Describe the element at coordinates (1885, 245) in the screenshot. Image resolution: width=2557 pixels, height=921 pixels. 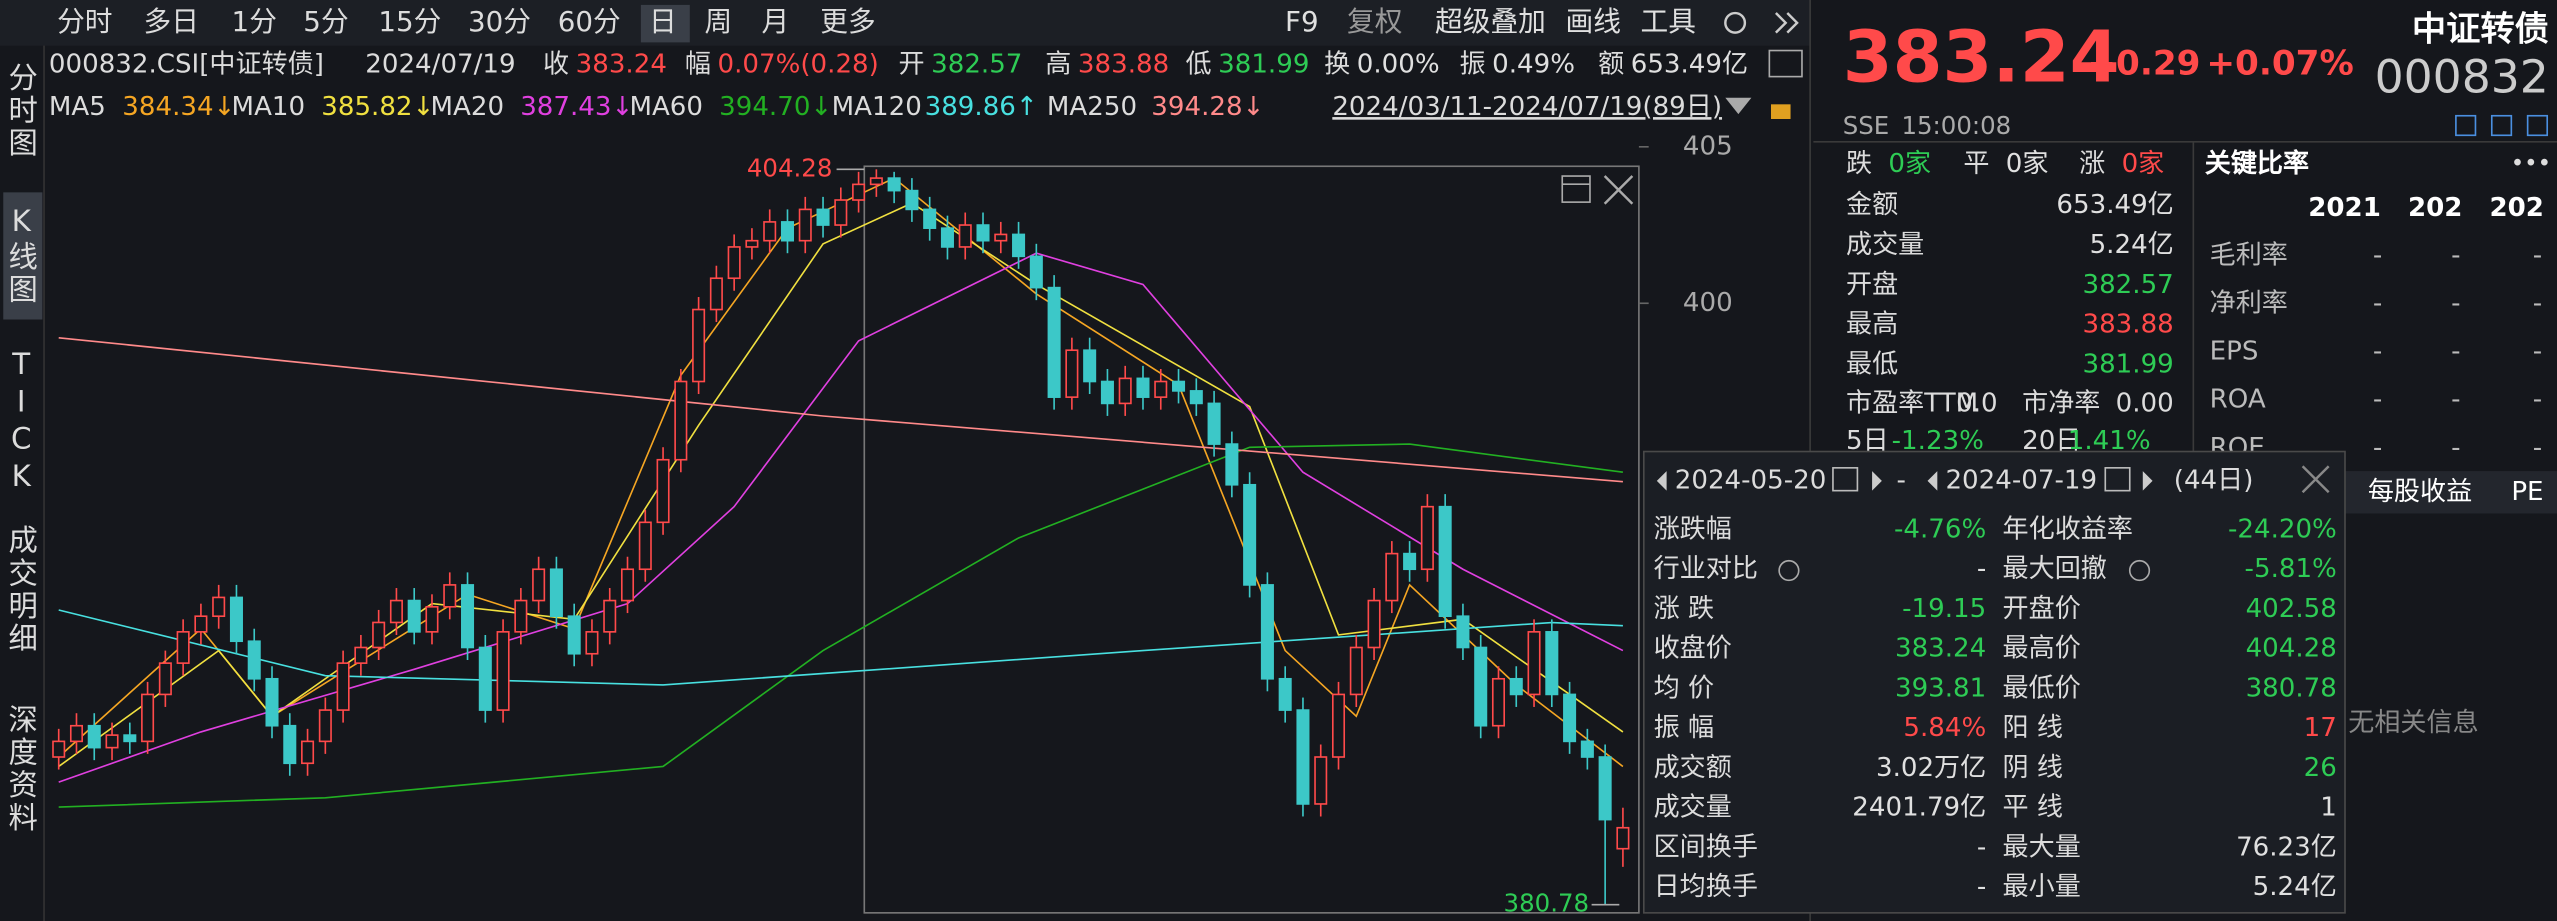
I see `stat-label: 成交量` at that location.